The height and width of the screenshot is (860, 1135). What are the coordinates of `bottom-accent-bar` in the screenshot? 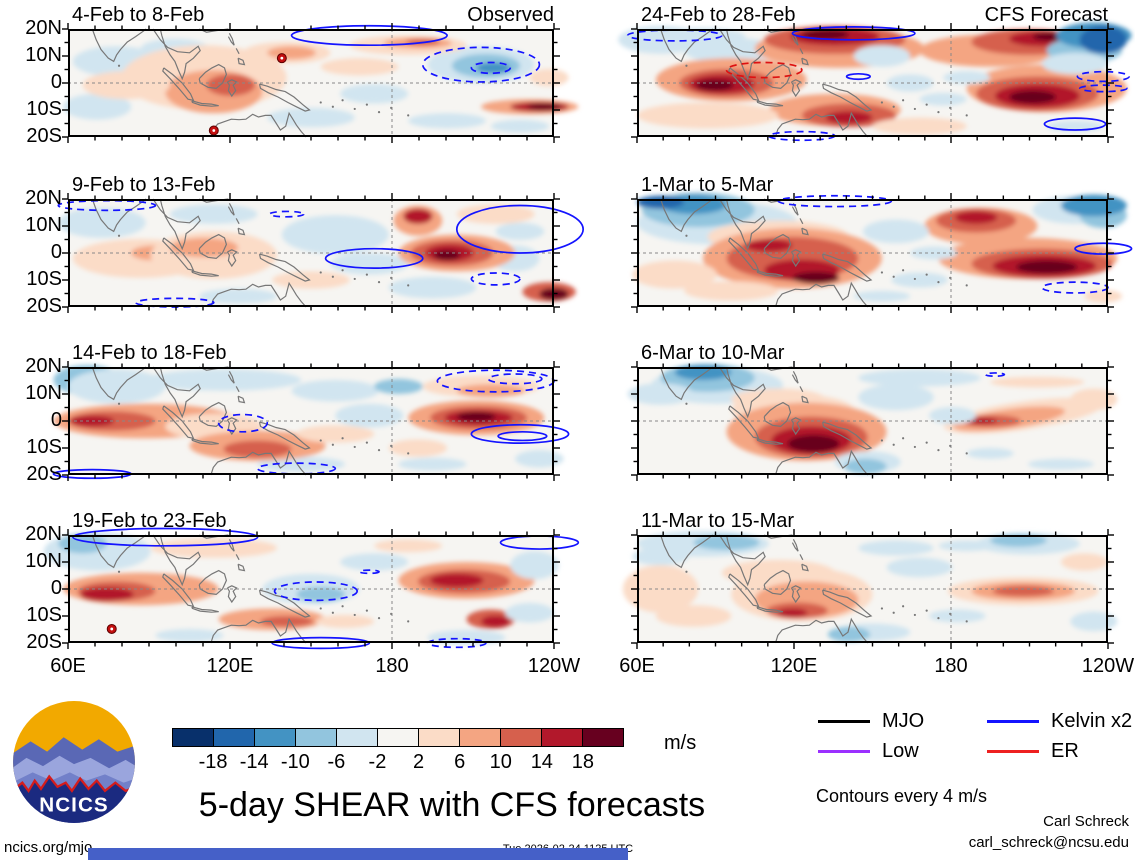 It's located at (358, 854).